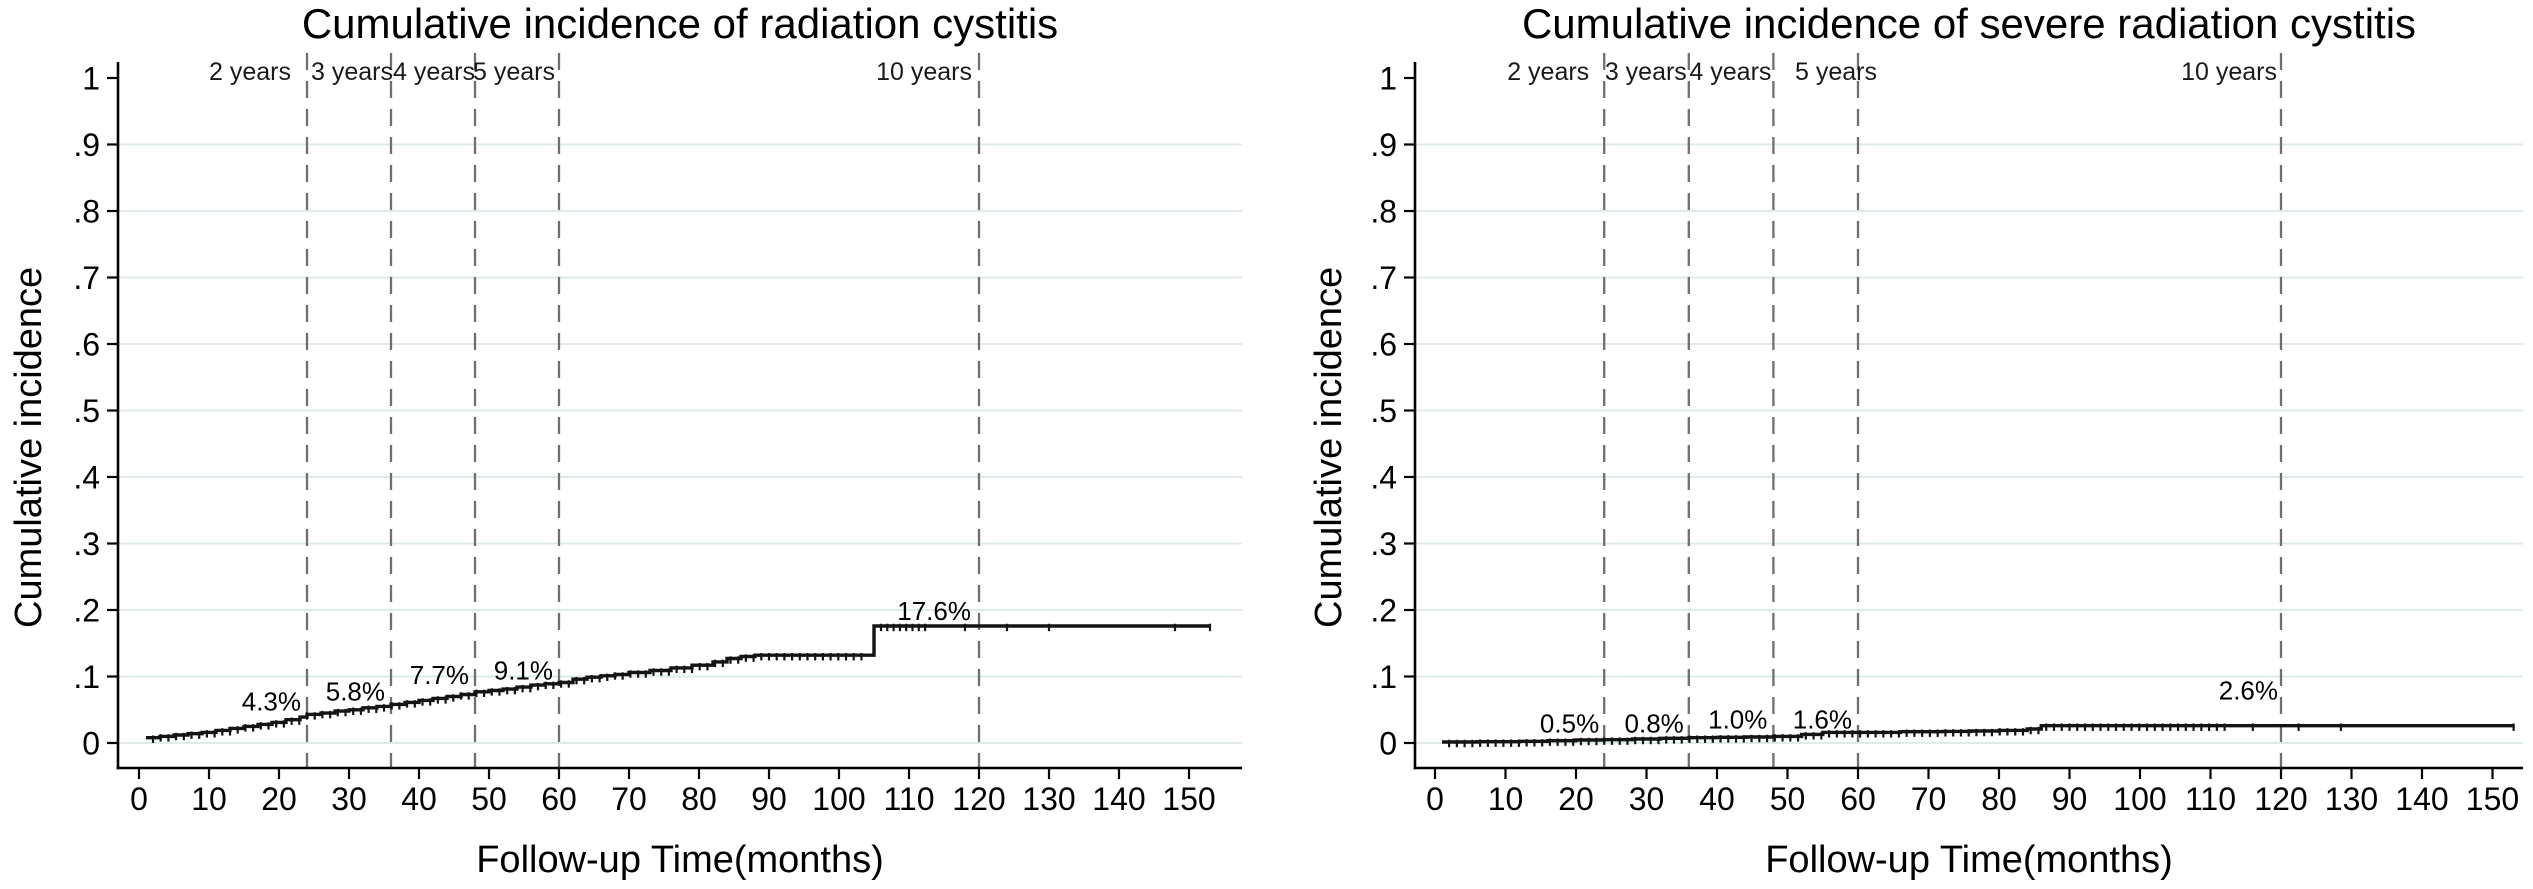  Describe the element at coordinates (2248, 691) in the screenshot. I see `annotation-2.6pct: 2.6%` at that location.